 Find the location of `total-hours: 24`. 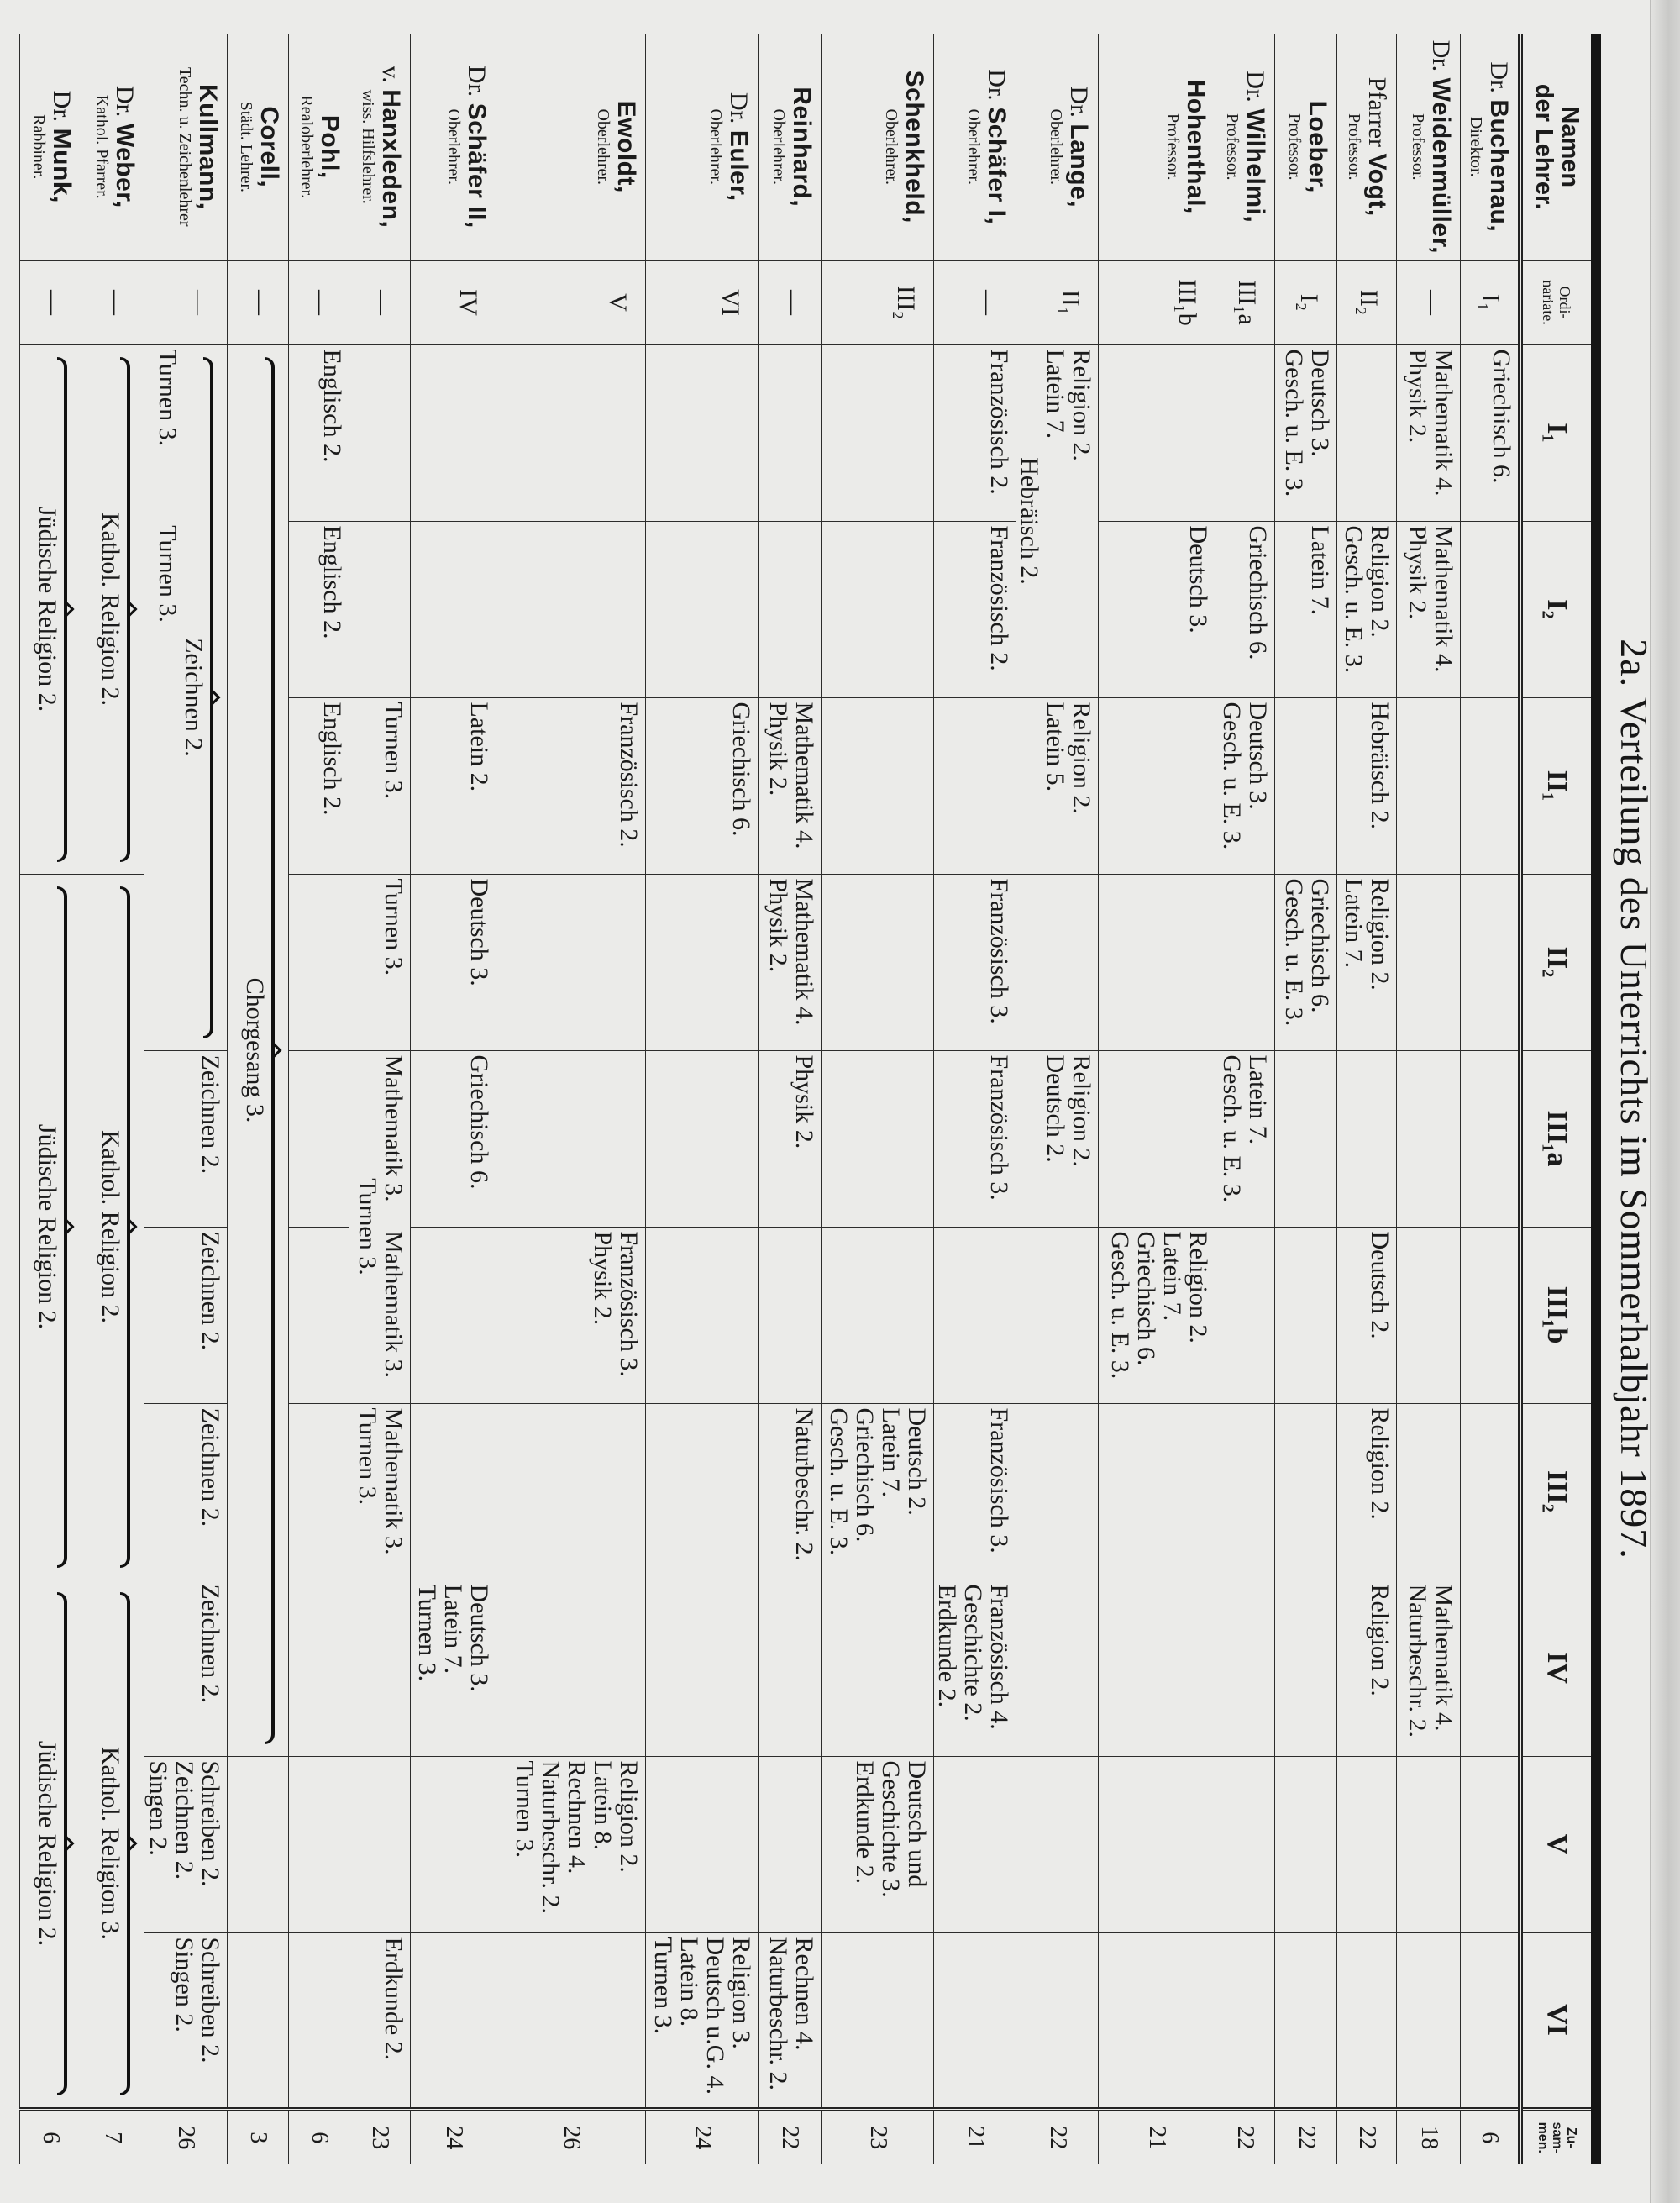

total-hours: 24 is located at coordinates (453, 2136).